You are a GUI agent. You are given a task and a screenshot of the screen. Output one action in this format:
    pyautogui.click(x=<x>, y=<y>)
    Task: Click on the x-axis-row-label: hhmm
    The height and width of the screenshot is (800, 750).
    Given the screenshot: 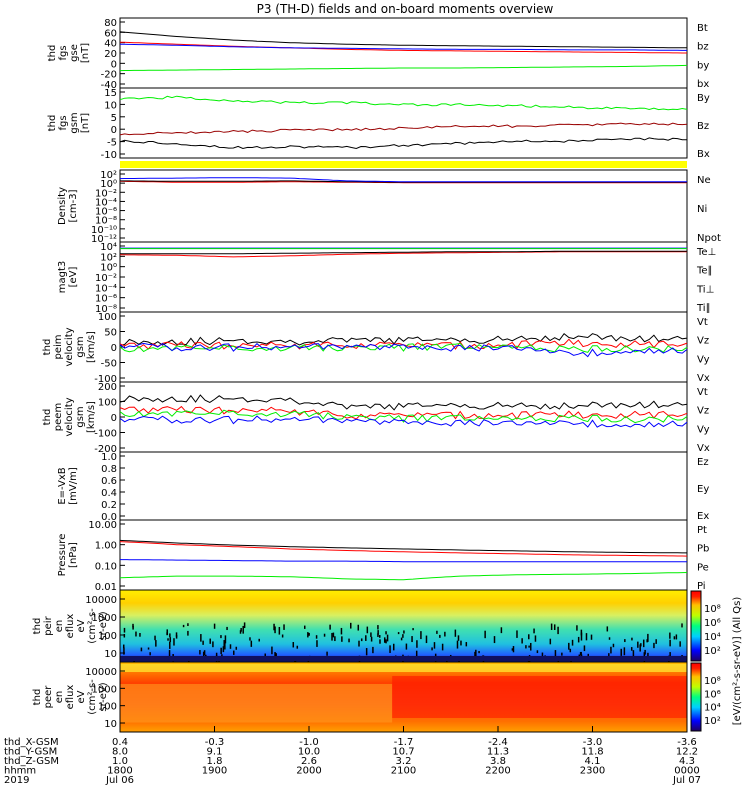 What is the action you would take?
    pyautogui.click(x=20, y=771)
    